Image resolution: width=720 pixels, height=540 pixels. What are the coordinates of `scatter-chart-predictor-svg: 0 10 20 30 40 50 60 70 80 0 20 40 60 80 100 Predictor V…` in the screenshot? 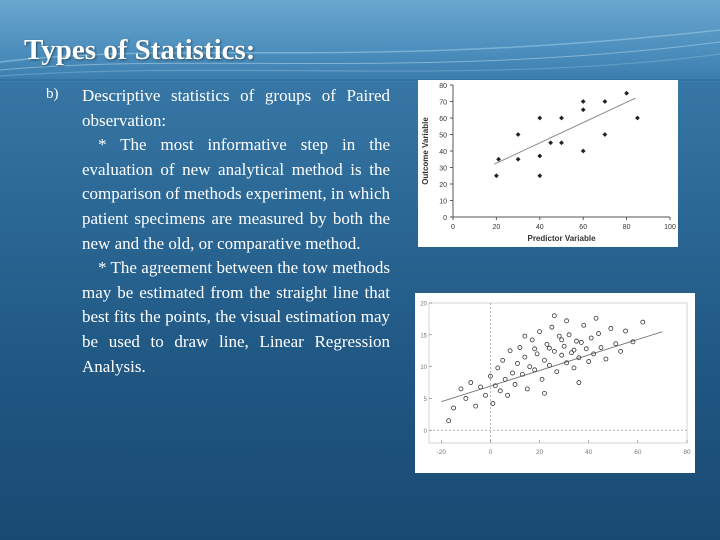 It's located at (548, 163).